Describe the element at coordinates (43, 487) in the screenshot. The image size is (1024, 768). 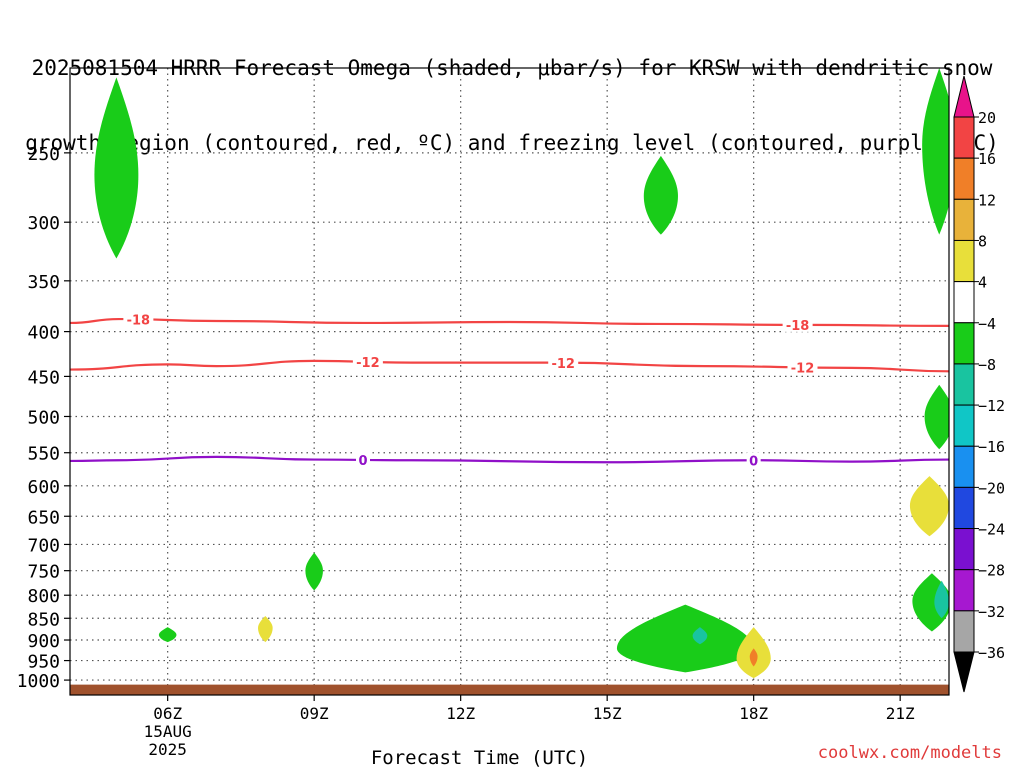
I see `y-tick-label: 600` at that location.